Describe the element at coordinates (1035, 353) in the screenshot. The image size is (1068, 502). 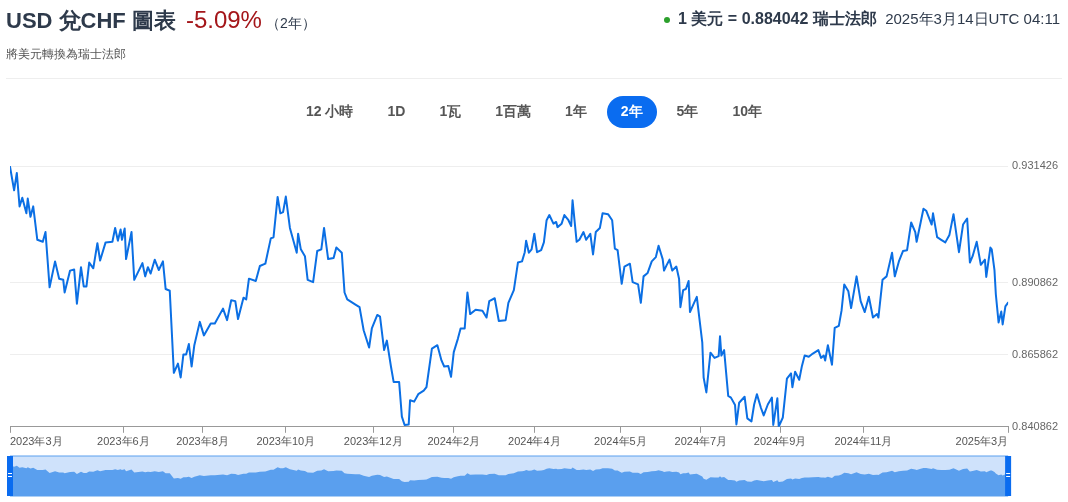
I see `y-tick-label: 0.865862` at that location.